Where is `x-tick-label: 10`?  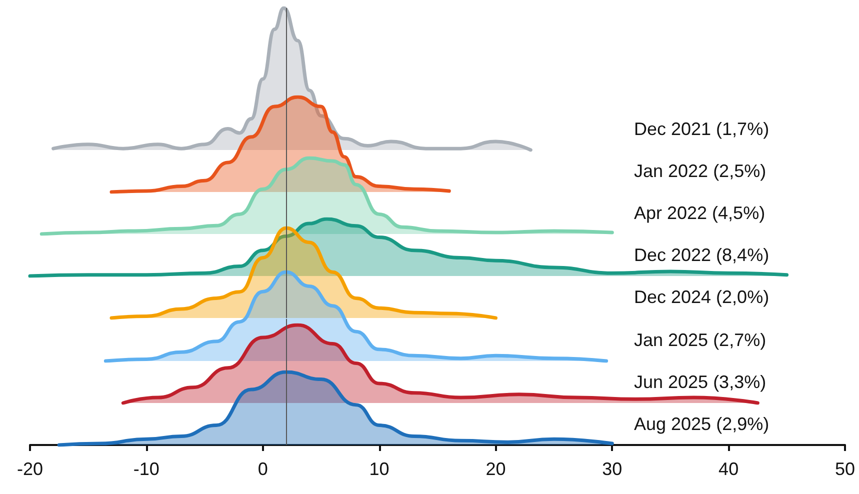
x-tick-label: 10 is located at coordinates (379, 468).